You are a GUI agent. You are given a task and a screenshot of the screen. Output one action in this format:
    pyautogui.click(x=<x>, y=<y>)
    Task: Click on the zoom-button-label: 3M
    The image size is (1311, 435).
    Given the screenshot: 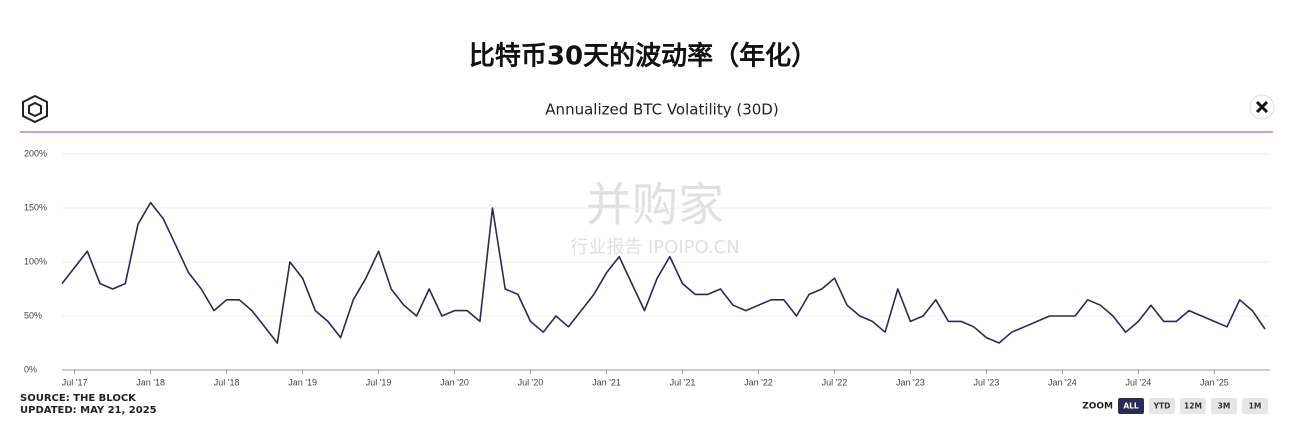 What is the action you would take?
    pyautogui.click(x=1224, y=406)
    